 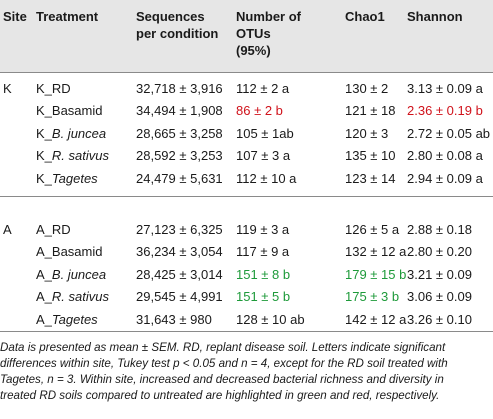 I want to click on shannon-value: 3.26 ± 0.10, so click(x=439, y=319).